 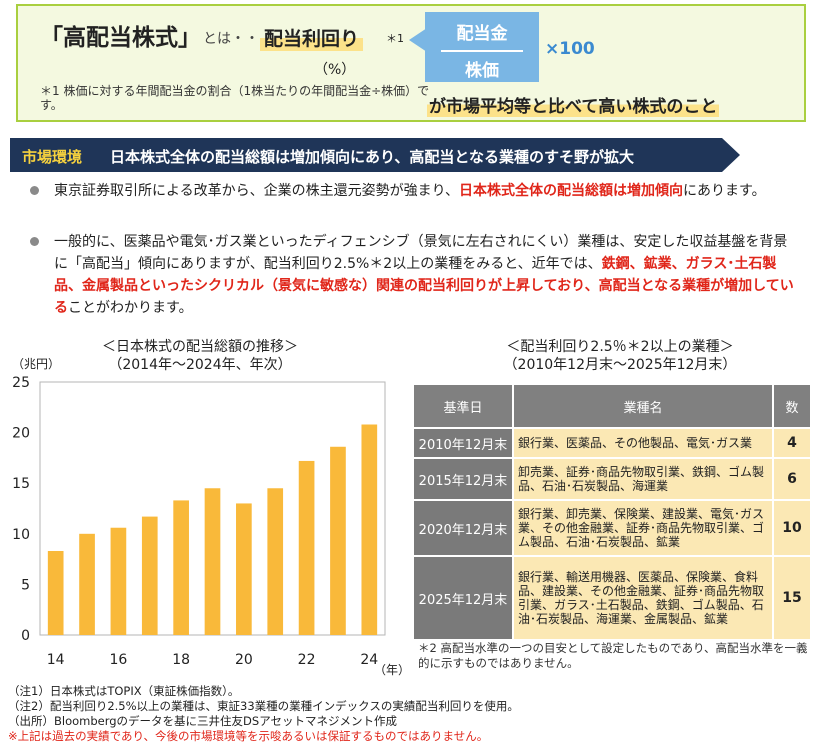 I want to click on bar-2021, so click(x=275, y=561).